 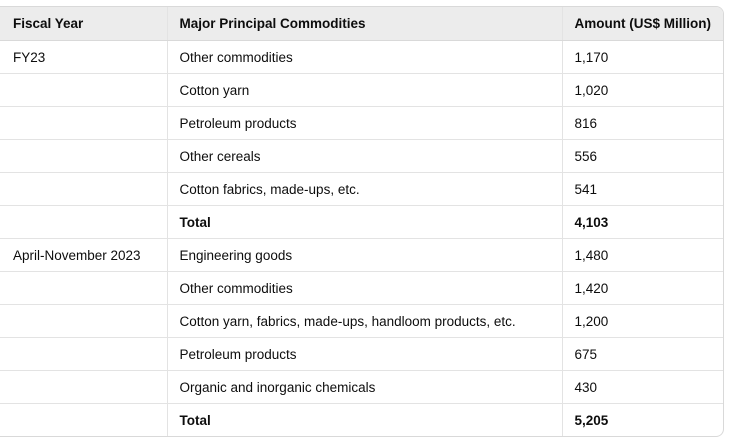 What do you see at coordinates (642, 288) in the screenshot?
I see `amount-cell: 1,420` at bounding box center [642, 288].